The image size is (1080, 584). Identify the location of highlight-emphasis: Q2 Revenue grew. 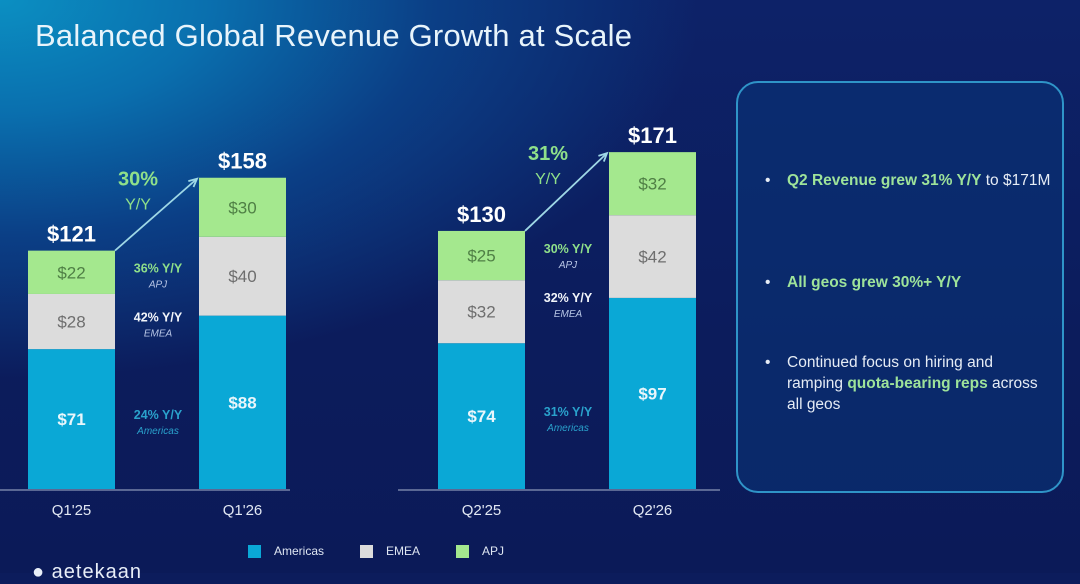
(854, 180).